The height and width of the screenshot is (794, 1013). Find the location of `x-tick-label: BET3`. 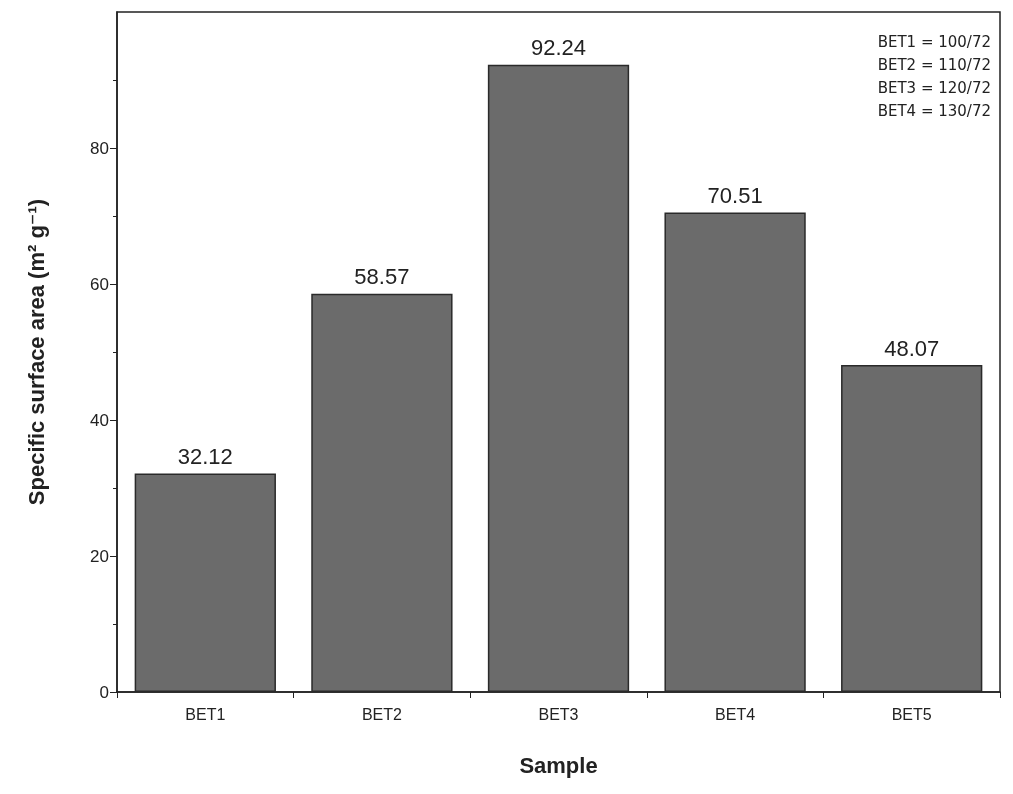

x-tick-label: BET3 is located at coordinates (558, 714).